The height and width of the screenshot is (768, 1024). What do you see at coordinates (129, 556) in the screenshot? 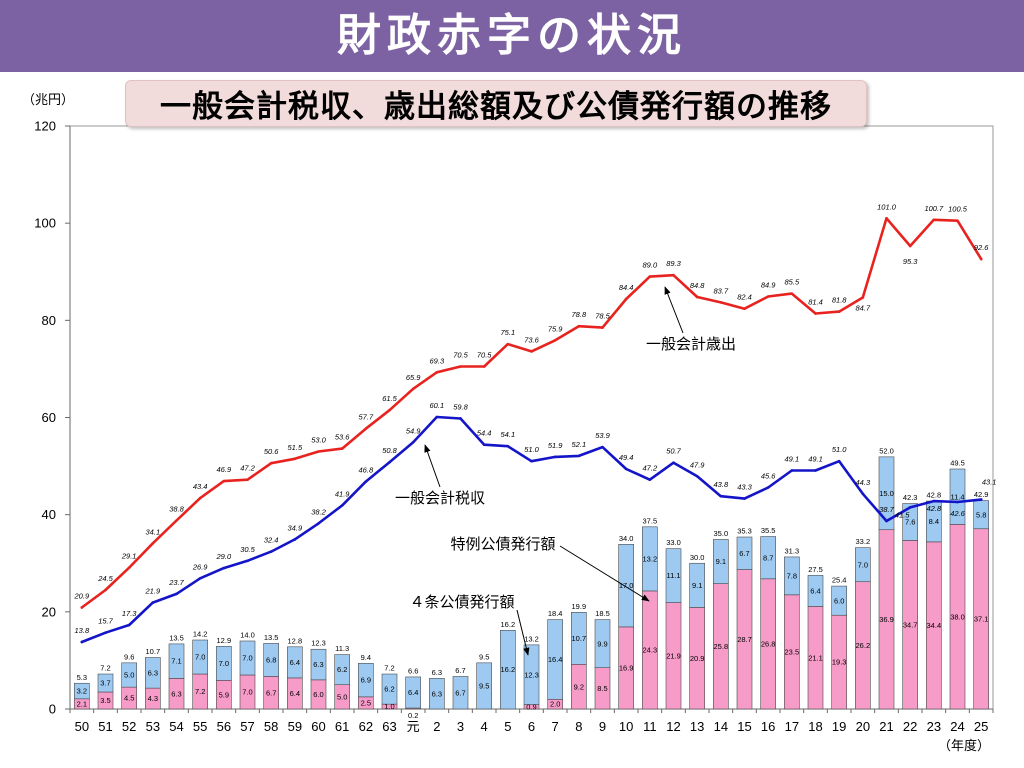
I see `line-expenditure-label: 29.1` at bounding box center [129, 556].